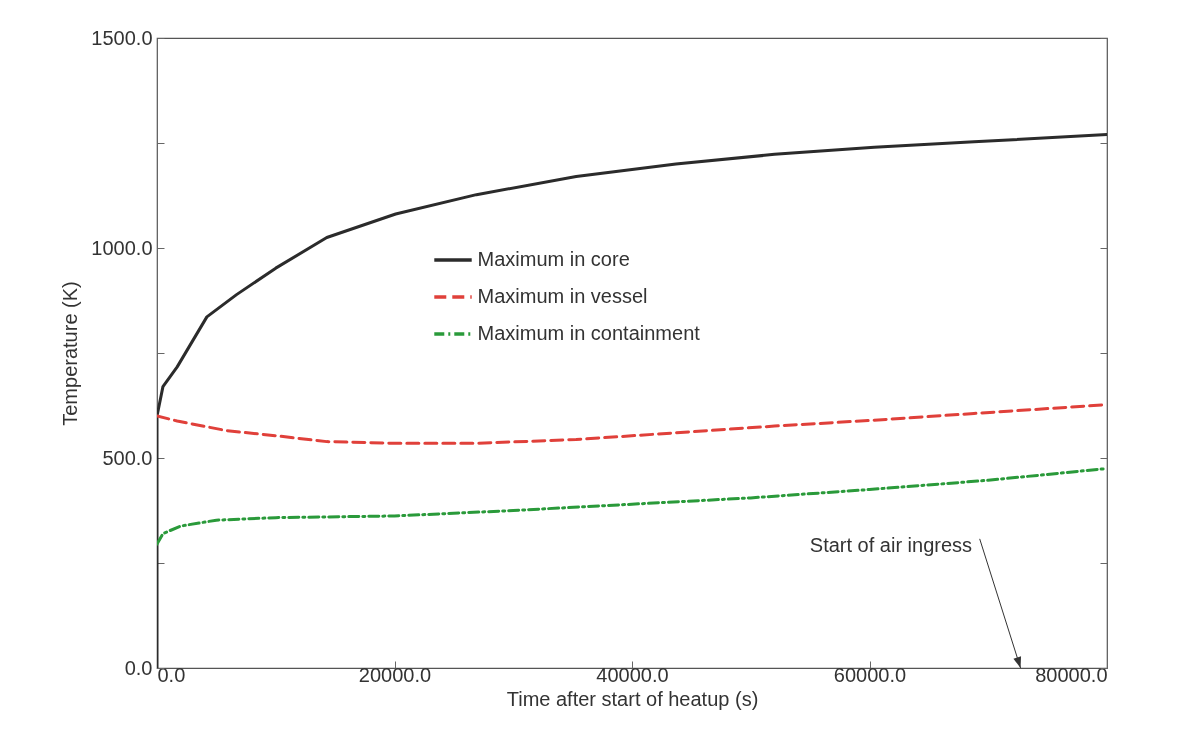 The height and width of the screenshot is (755, 1191). What do you see at coordinates (553, 259) in the screenshot?
I see `legend-label: Maximum in core` at bounding box center [553, 259].